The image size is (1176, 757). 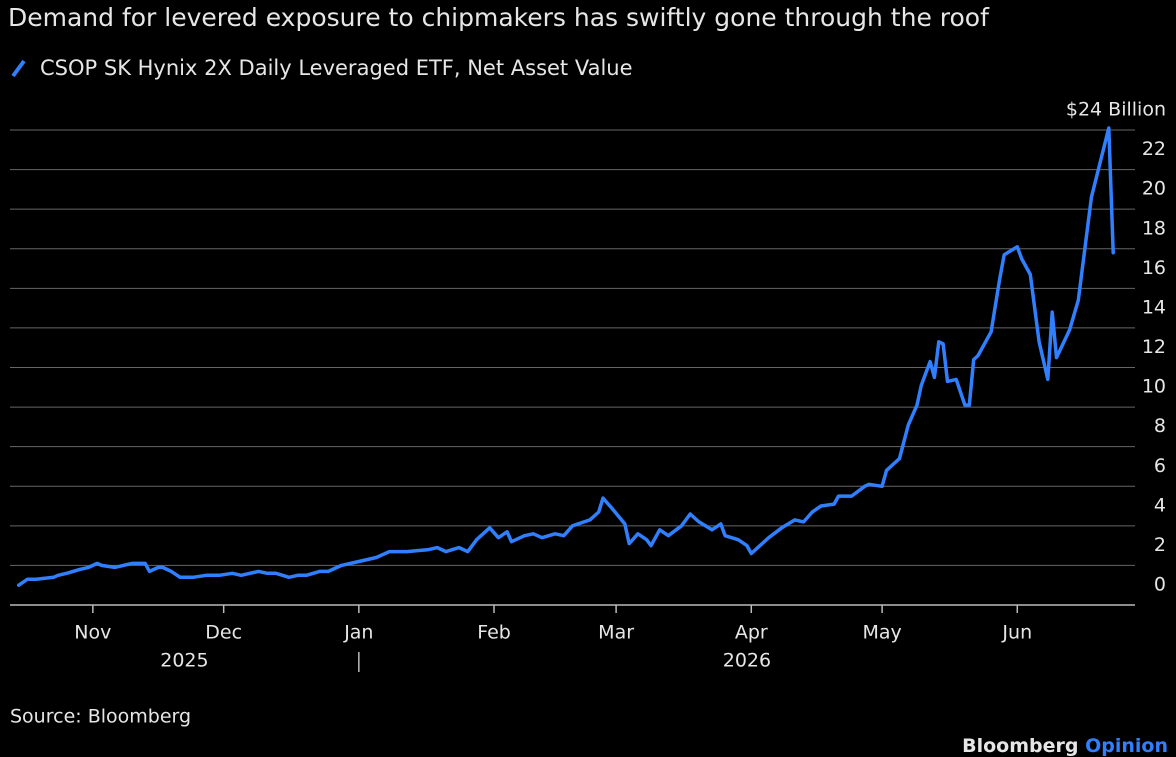 I want to click on x-tick-label: Mar, so click(x=616, y=633).